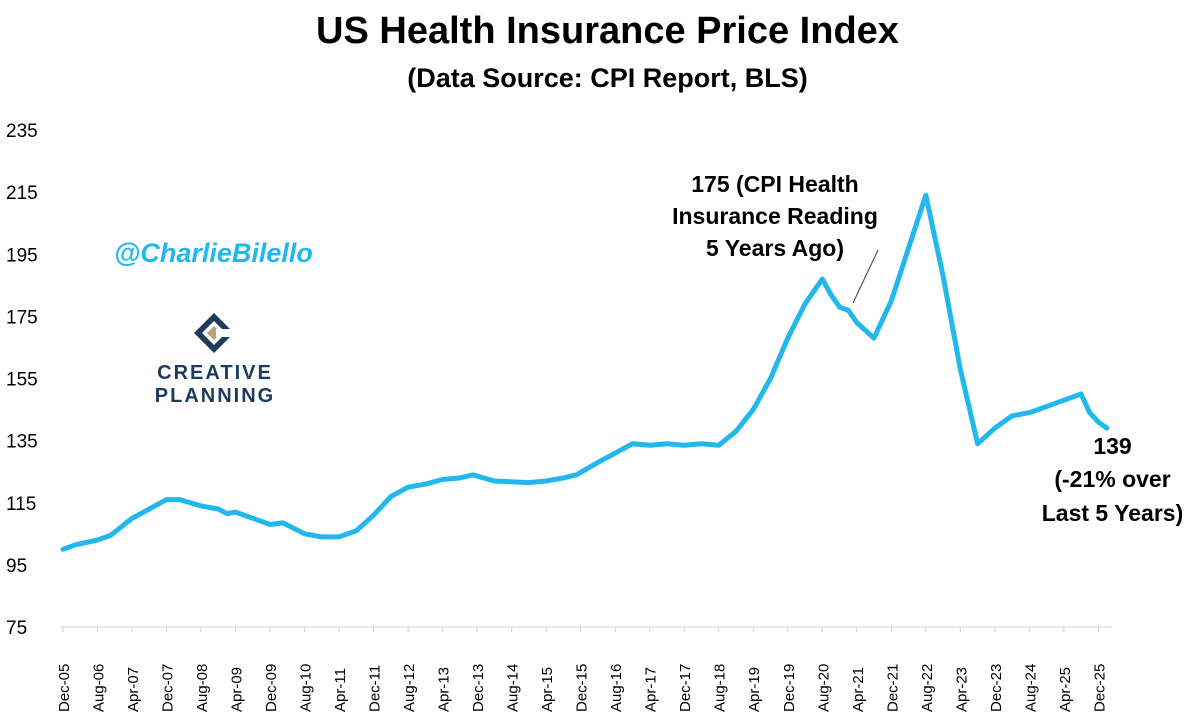 The image size is (1200, 723). Describe the element at coordinates (754, 689) in the screenshot. I see `x-tick-label: Apr-19` at that location.